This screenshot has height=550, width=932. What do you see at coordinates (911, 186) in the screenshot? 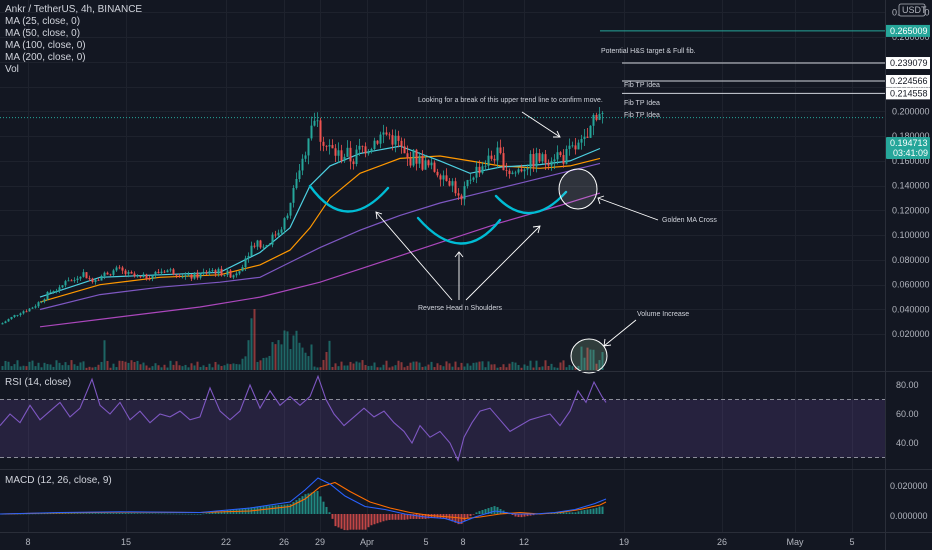
I see `price-tick: 0.140000` at bounding box center [911, 186].